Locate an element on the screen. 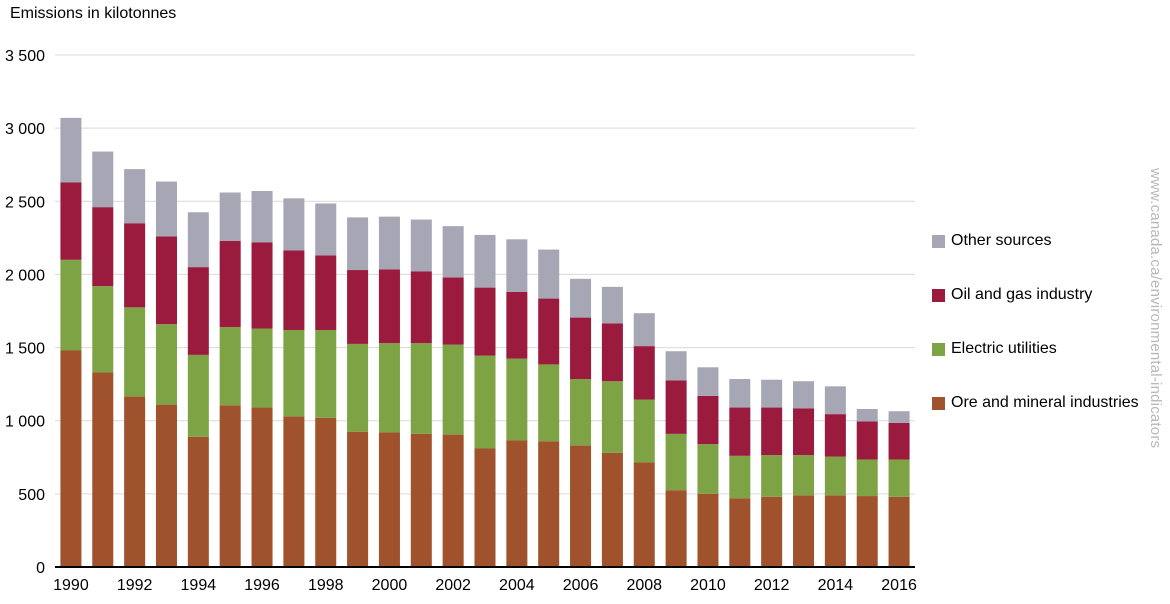  y-tick-label: 3 500 is located at coordinates (25, 56).